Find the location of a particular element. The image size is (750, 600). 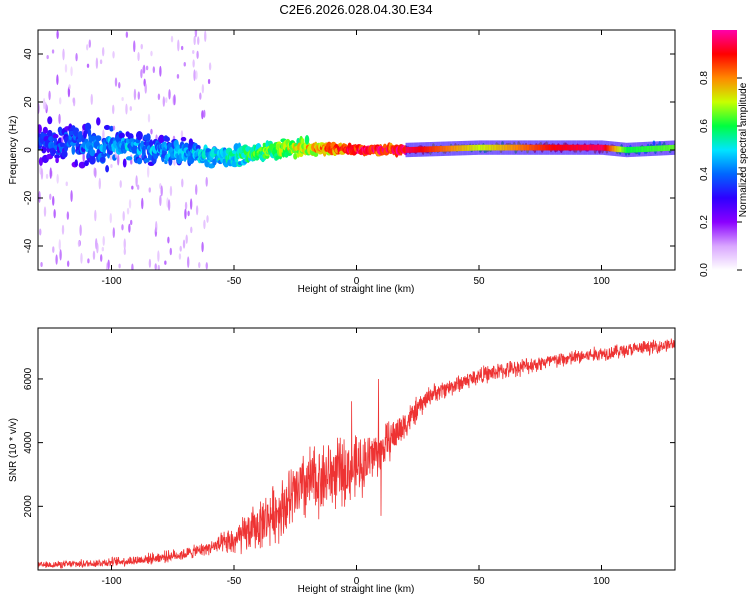

spectrogram-y-tick-label: 20 is located at coordinates (28, 102).